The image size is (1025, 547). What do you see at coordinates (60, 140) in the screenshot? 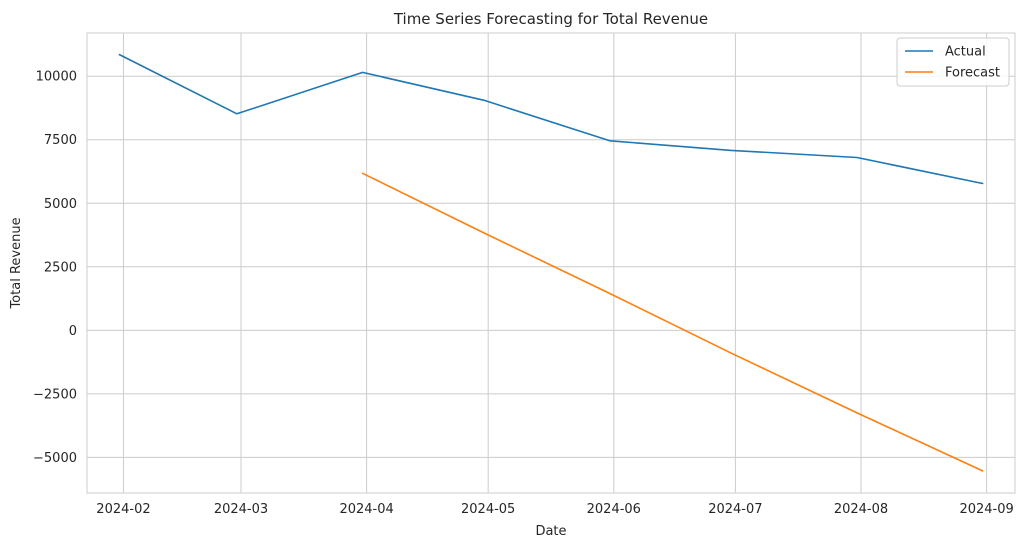
I see `y-tick-label: 7500` at bounding box center [60, 140].